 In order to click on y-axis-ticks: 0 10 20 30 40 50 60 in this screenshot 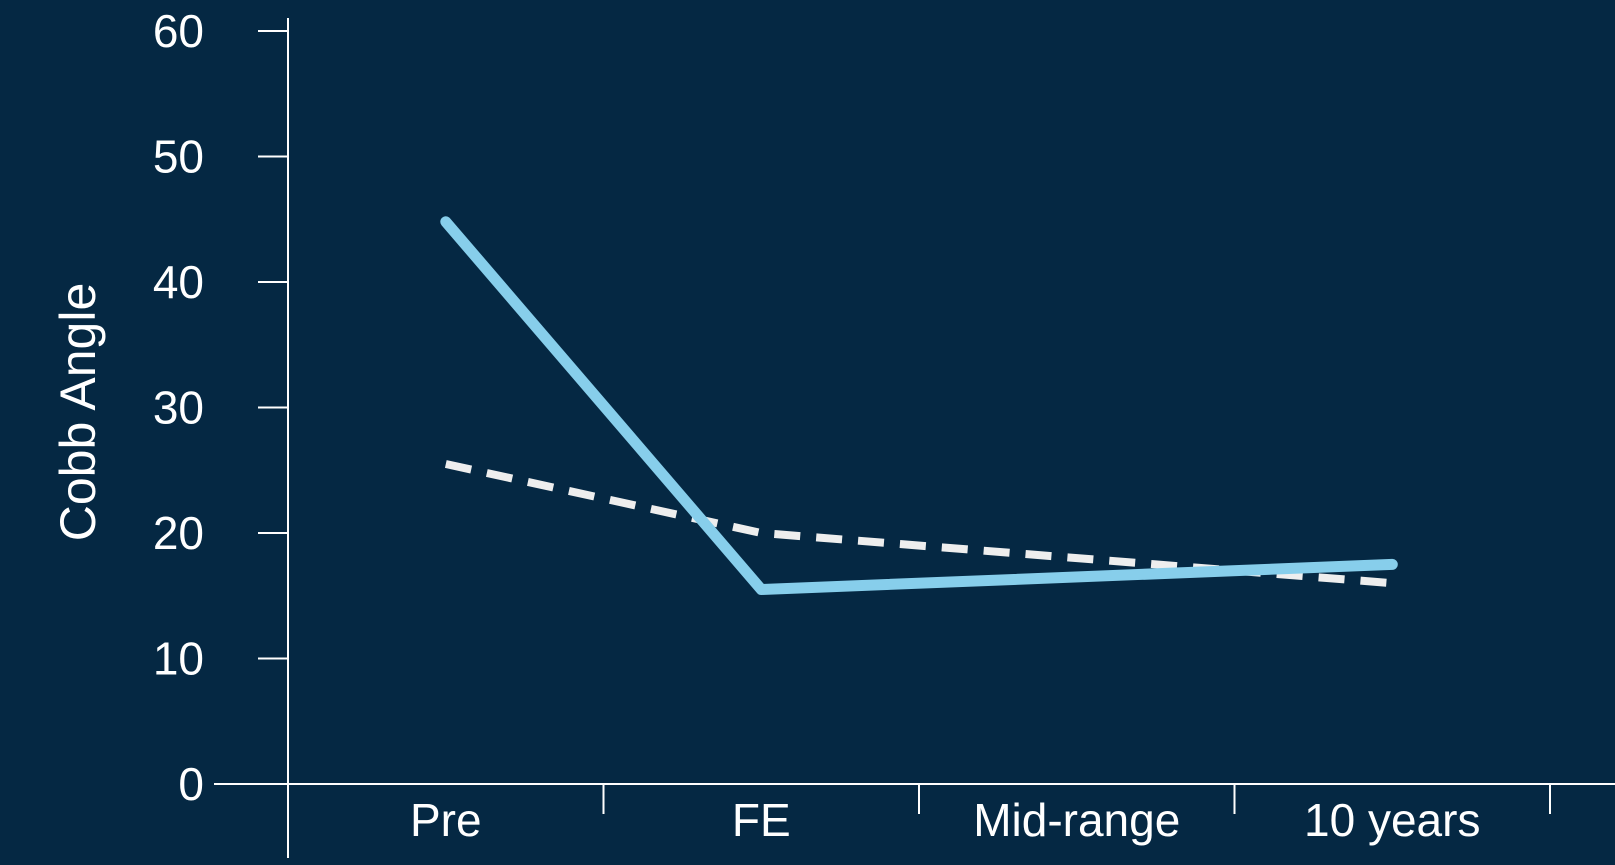, I will do `click(220, 407)`.